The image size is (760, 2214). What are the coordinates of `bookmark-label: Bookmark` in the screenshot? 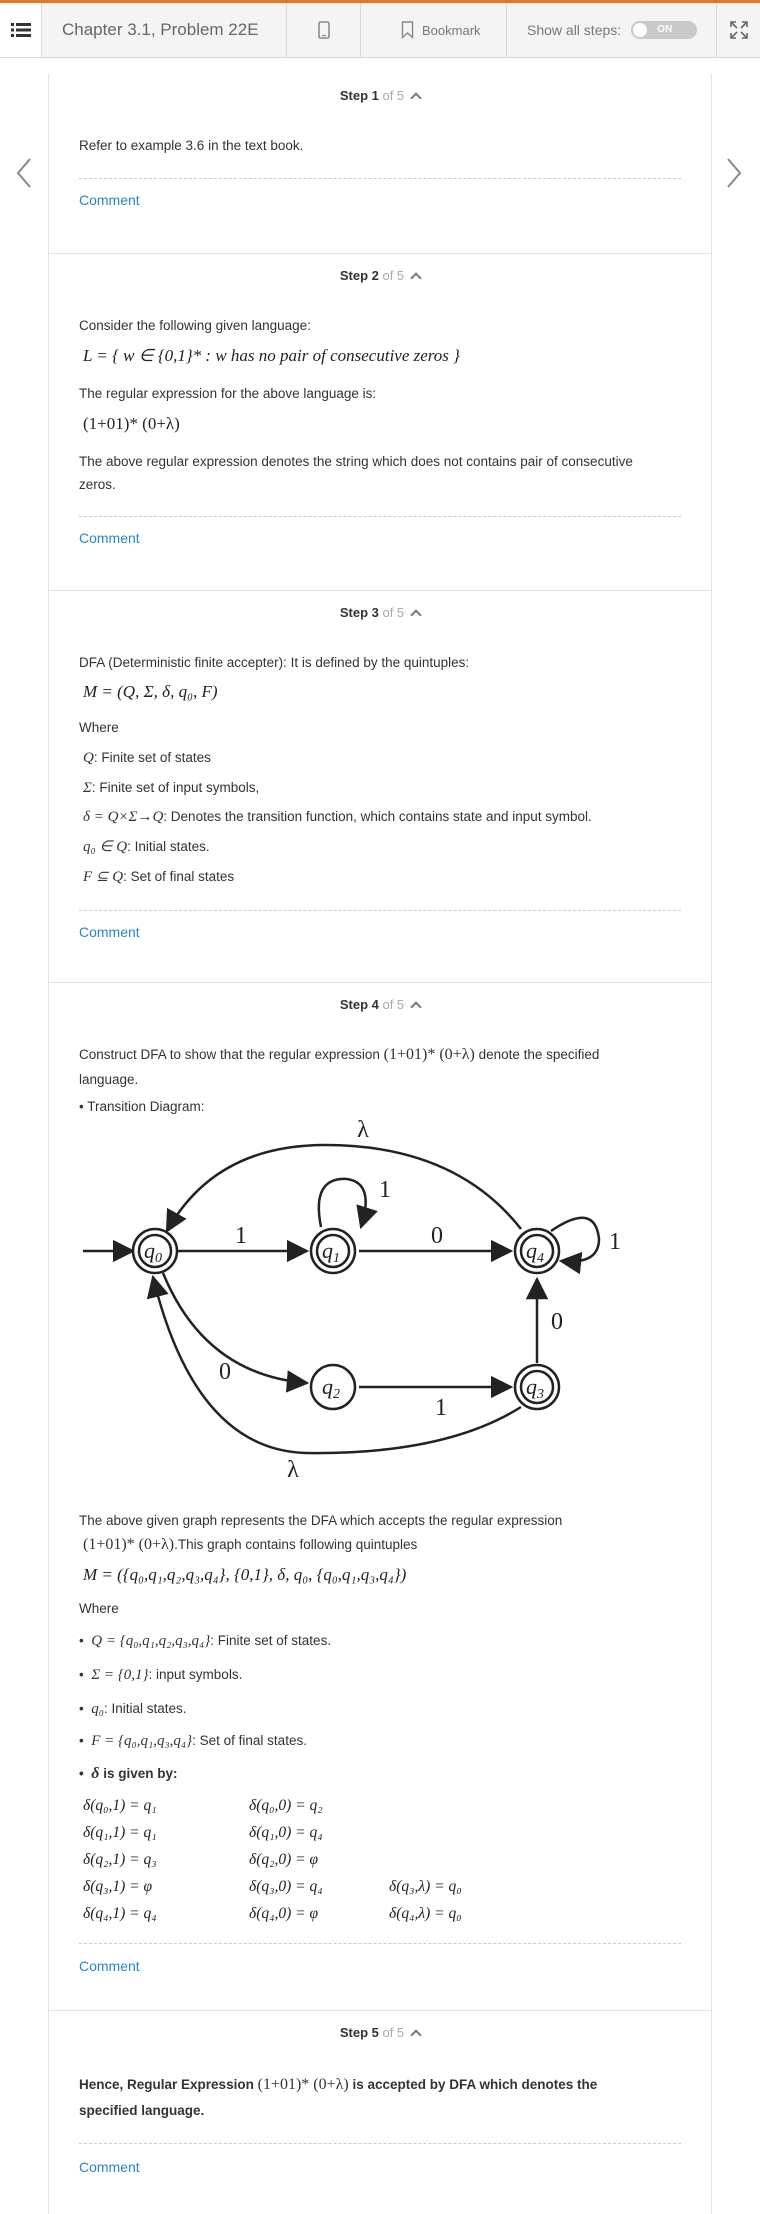 It's located at (451, 30).